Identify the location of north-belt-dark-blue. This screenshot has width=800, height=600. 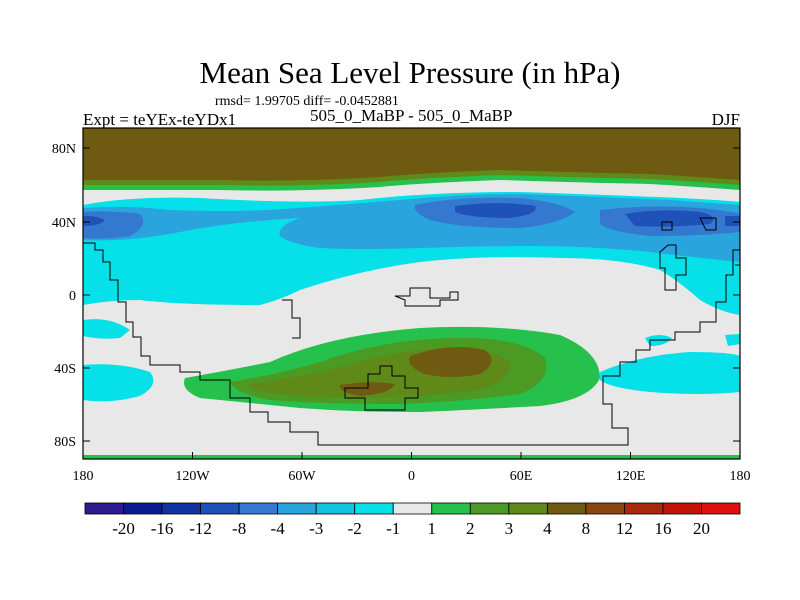
(411, 215).